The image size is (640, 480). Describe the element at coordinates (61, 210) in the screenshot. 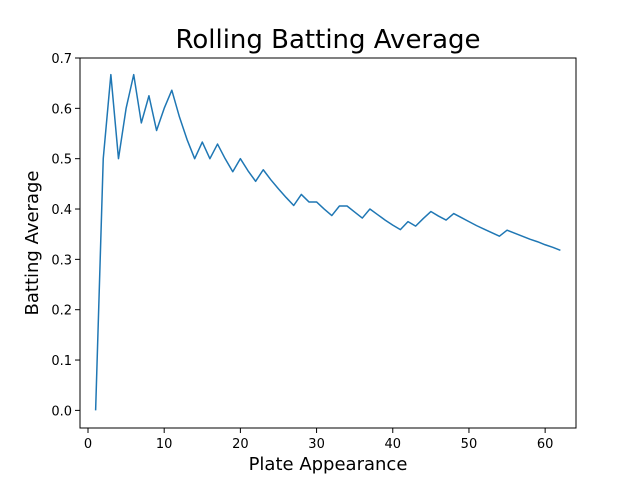

I see `y-tick-label: 0.4` at that location.